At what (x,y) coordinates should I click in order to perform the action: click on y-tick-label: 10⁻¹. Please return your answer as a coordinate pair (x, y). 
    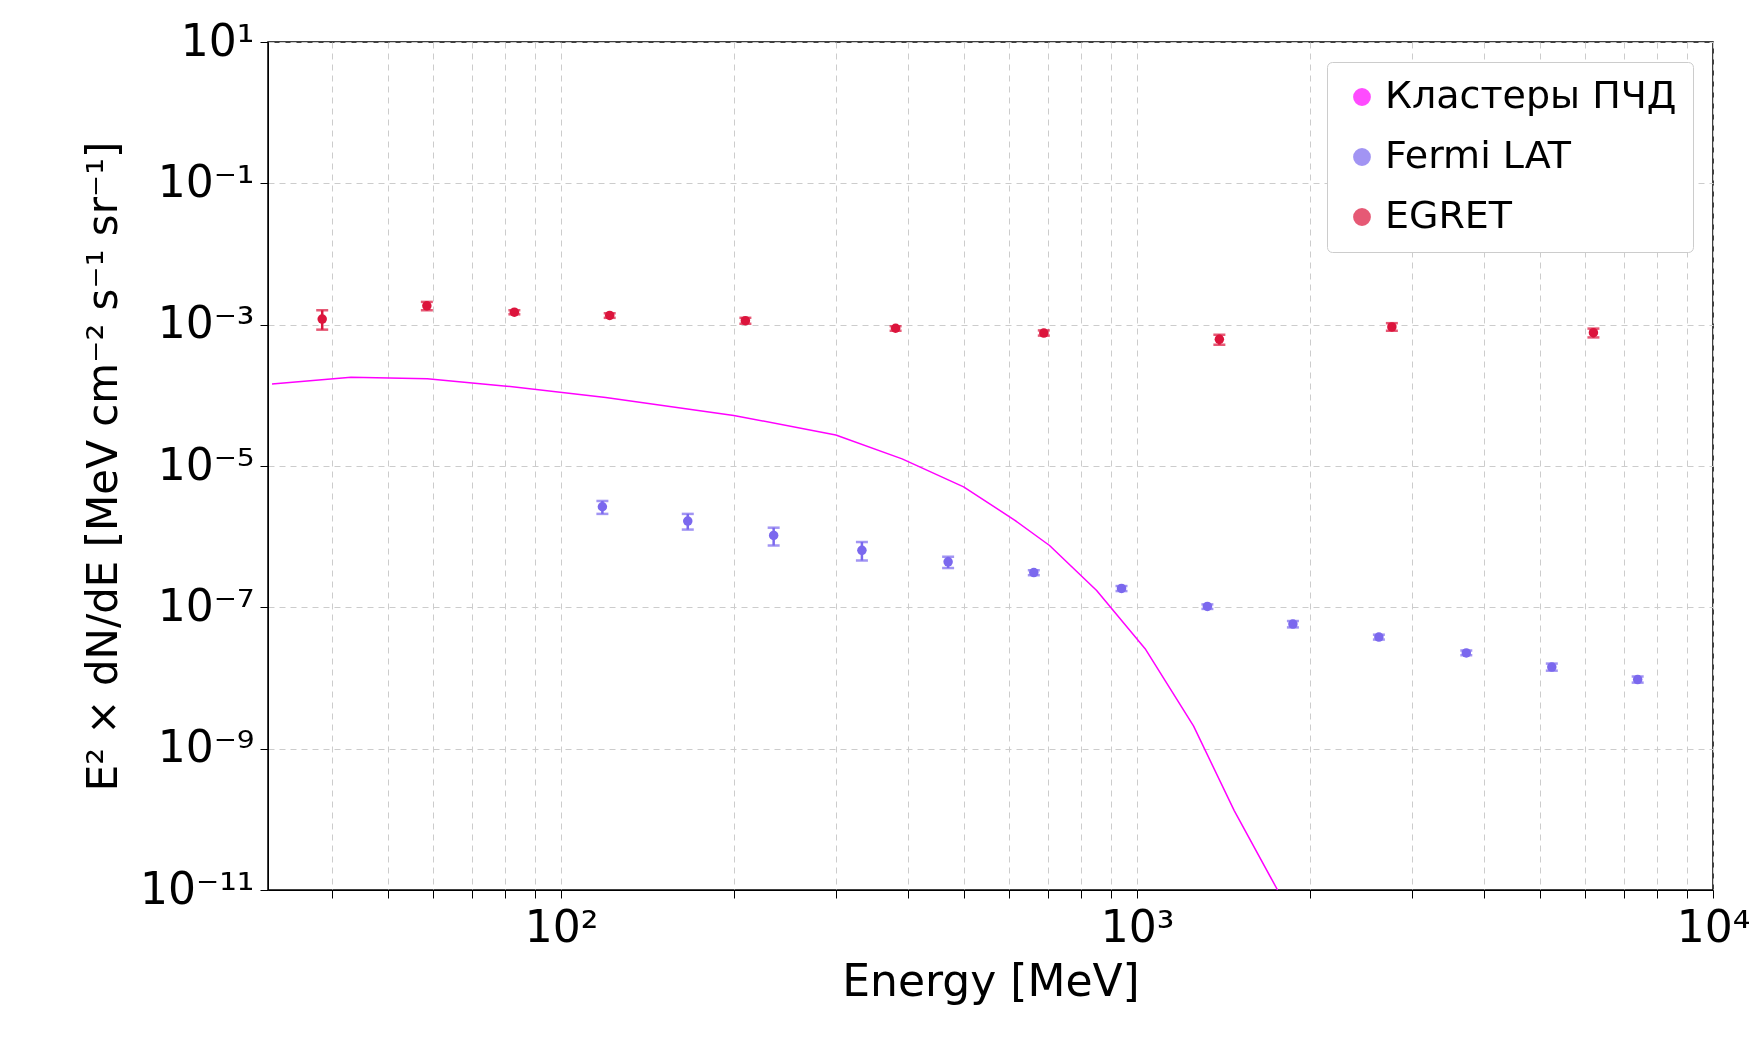
    Looking at the image, I should click on (206, 181).